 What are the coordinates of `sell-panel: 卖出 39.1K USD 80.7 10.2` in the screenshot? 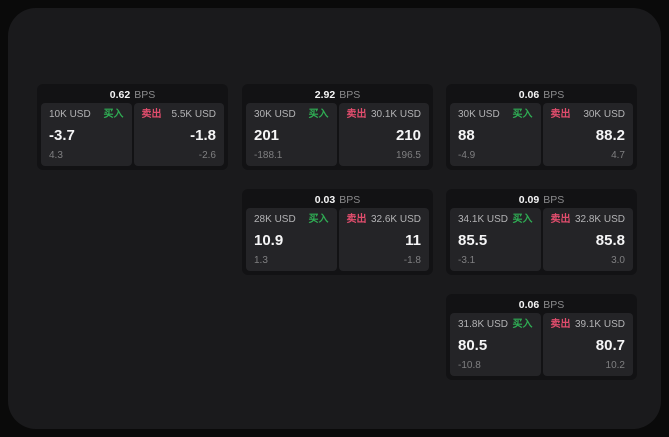 It's located at (587, 344).